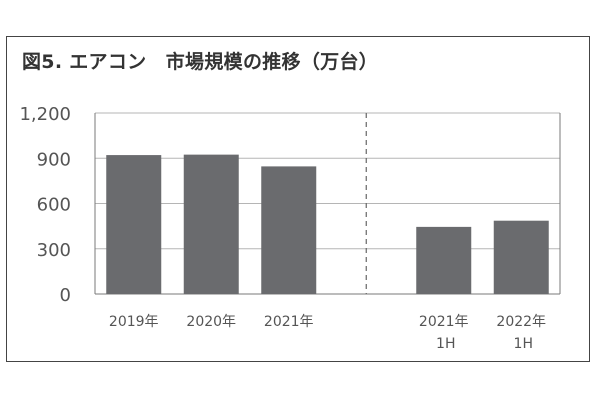 The height and width of the screenshot is (400, 600). Describe the element at coordinates (54, 250) in the screenshot. I see `y-tick-label: 300` at that location.